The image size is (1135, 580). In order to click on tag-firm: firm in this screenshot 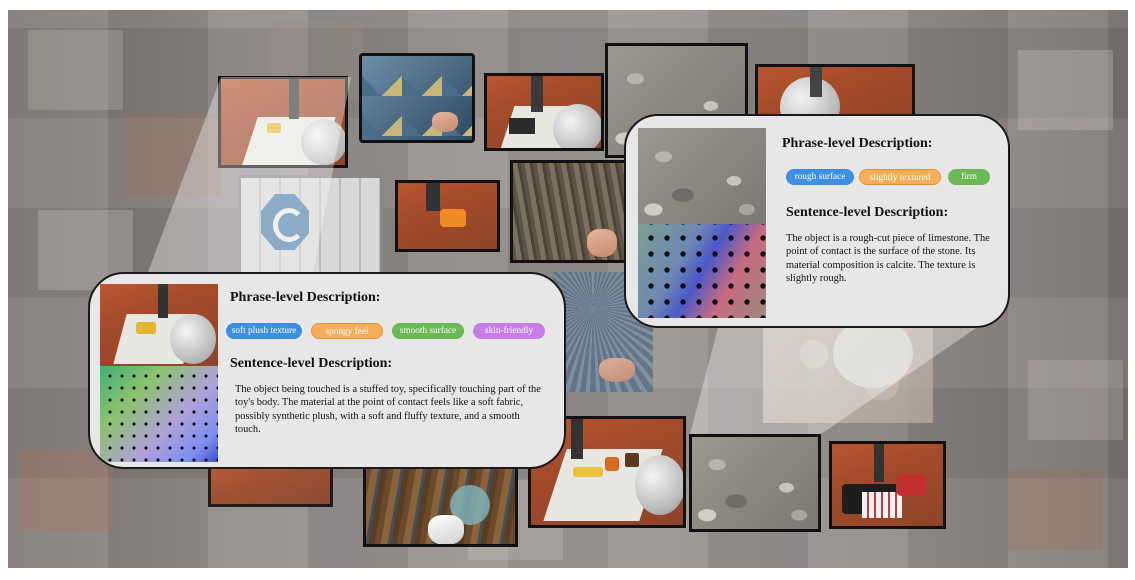, I will do `click(969, 177)`.